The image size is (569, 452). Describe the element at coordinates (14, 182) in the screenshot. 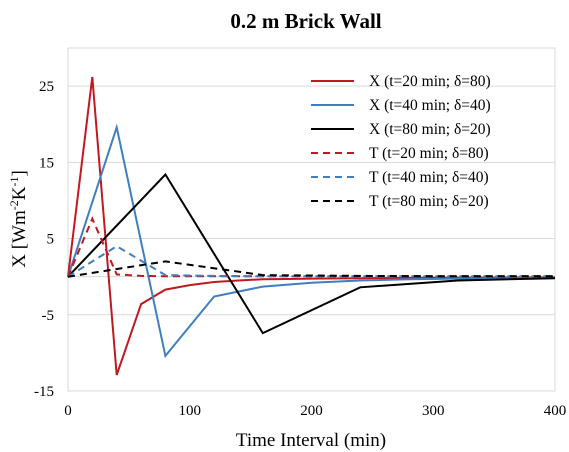

I see `y-axis-label-sup2: -1` at that location.